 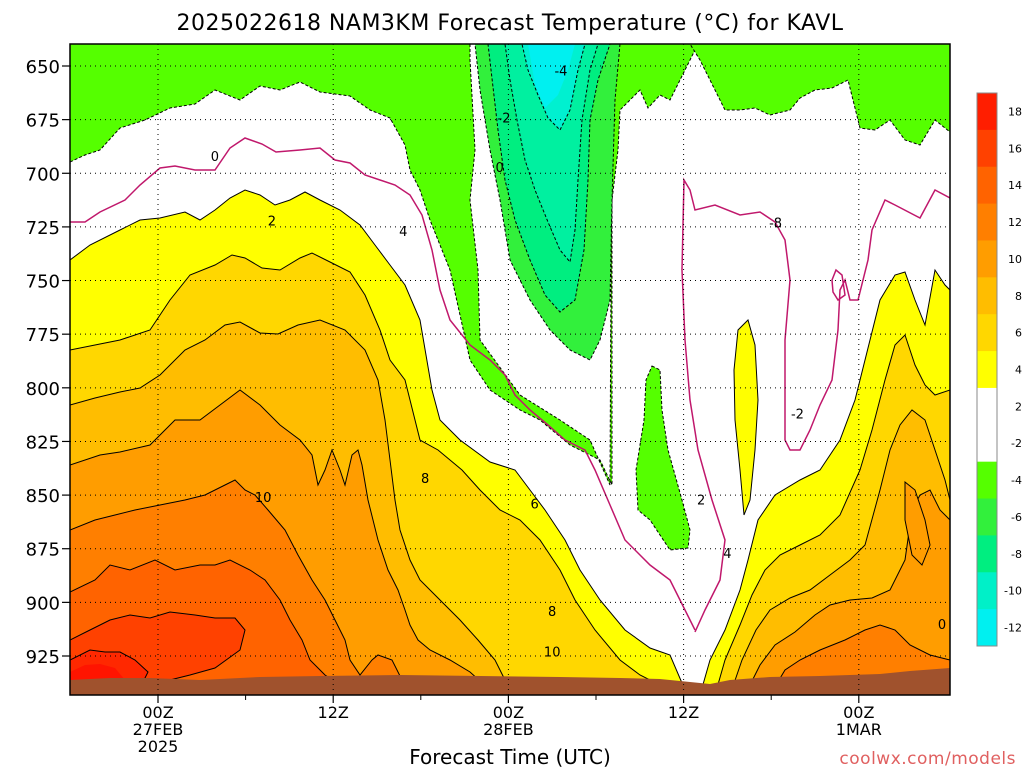 I want to click on colorbar-frame, so click(x=987, y=369).